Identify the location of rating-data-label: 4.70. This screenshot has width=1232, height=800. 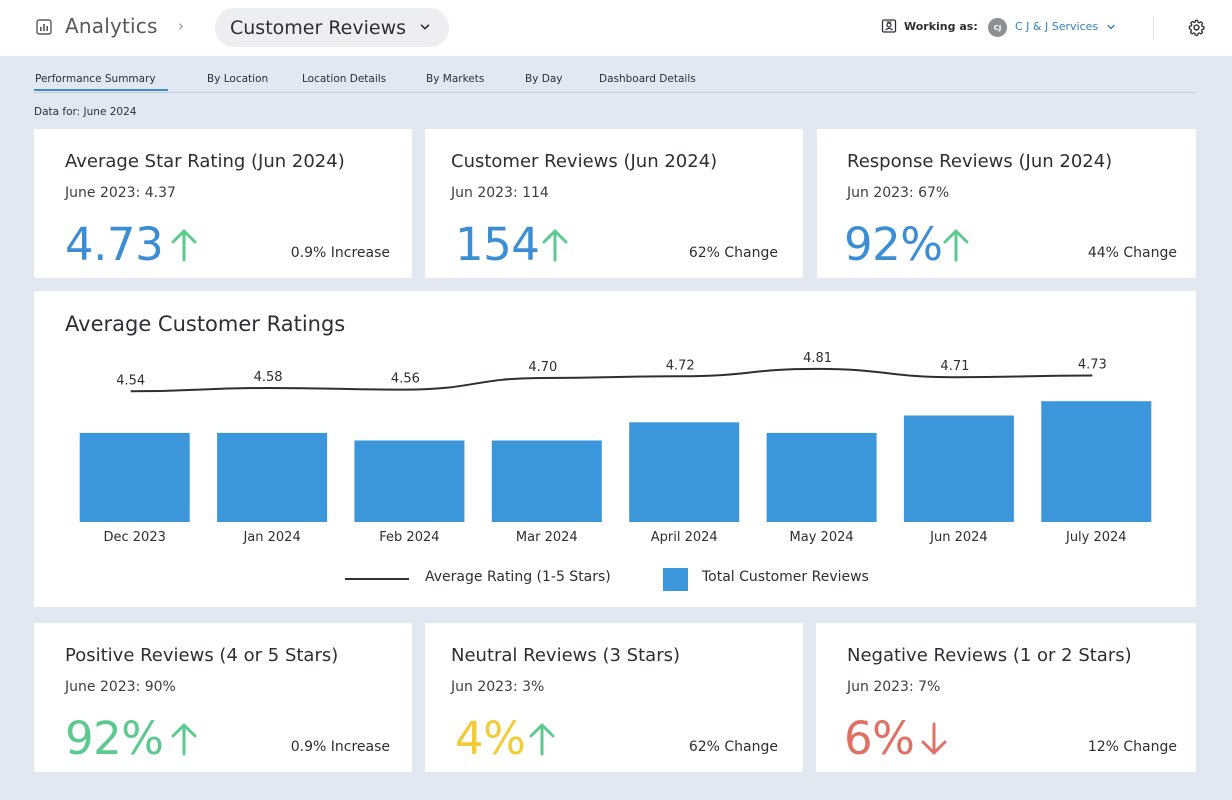
(542, 367).